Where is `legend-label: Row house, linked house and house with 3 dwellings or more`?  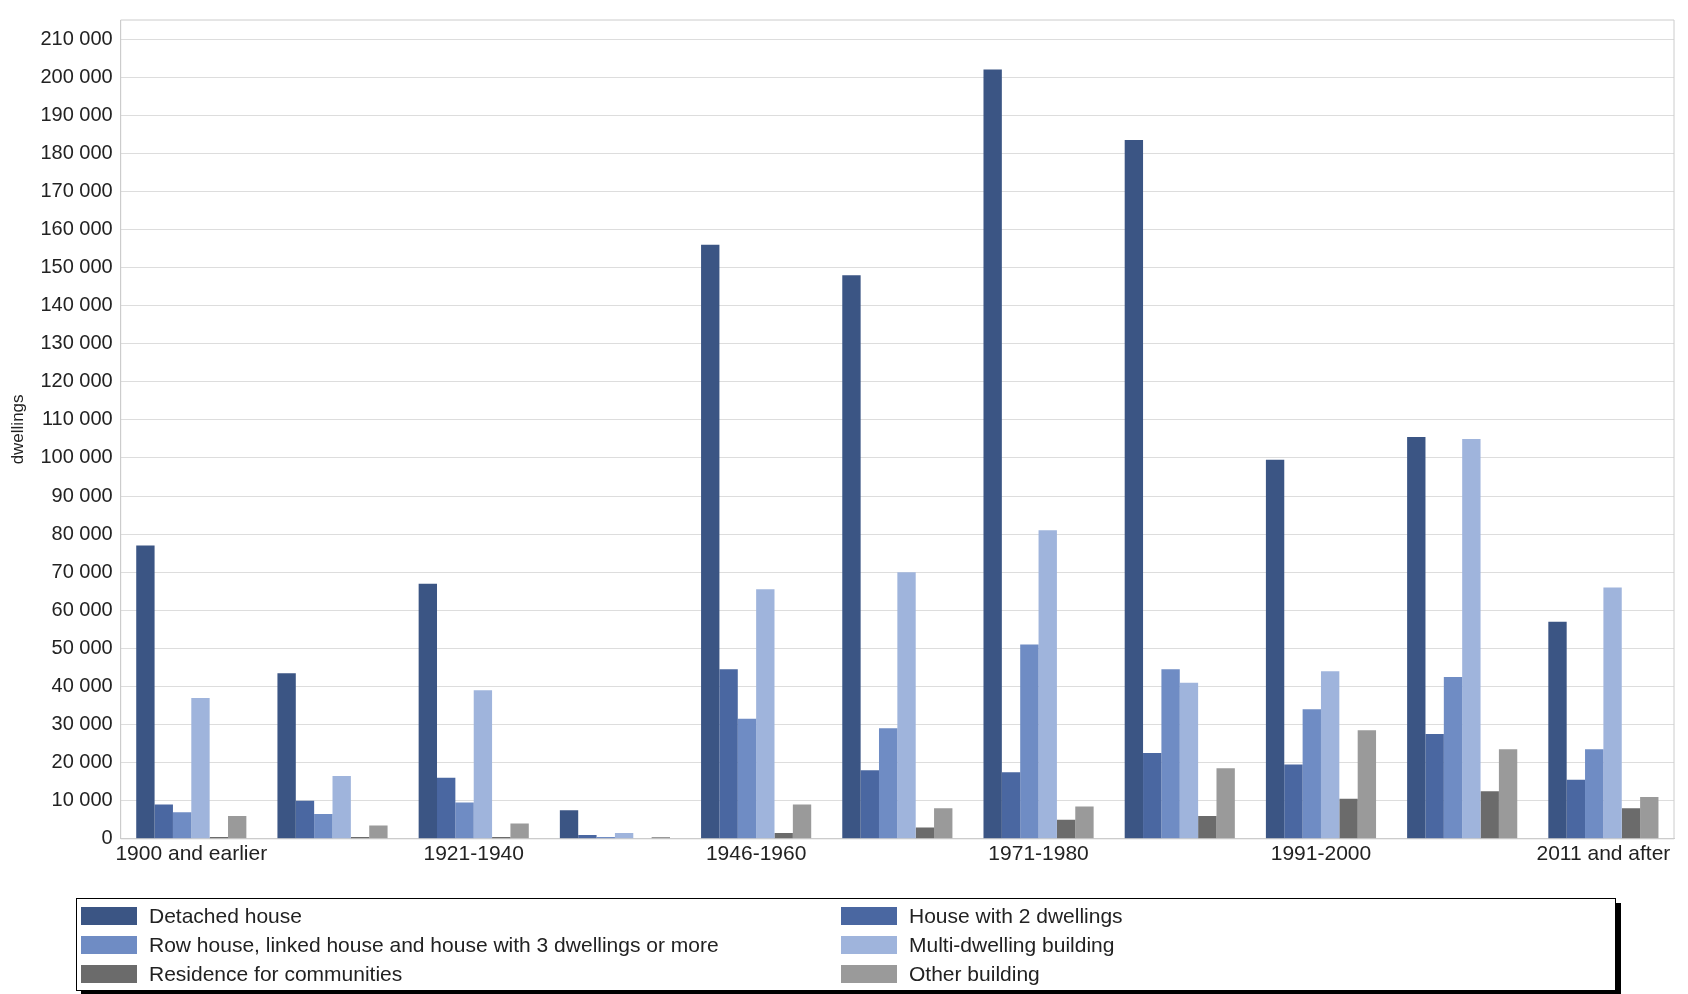
legend-label: Row house, linked house and house with 3 dwellings or more is located at coordinates (434, 944).